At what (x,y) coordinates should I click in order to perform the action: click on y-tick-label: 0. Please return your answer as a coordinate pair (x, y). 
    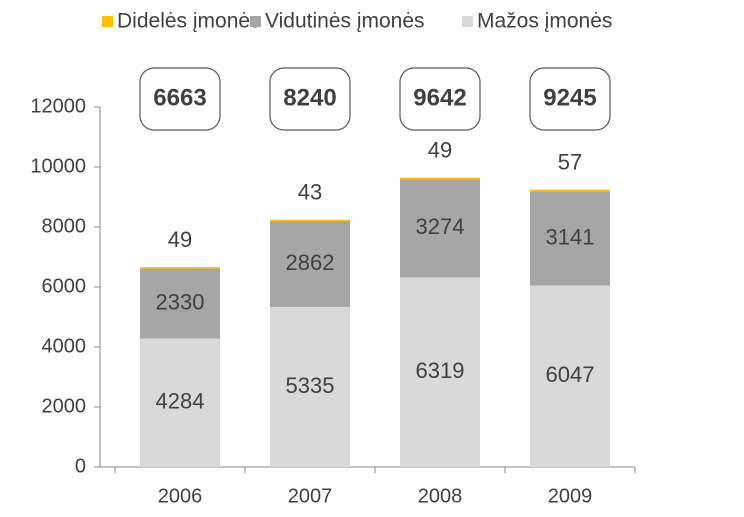
    Looking at the image, I should click on (80, 466).